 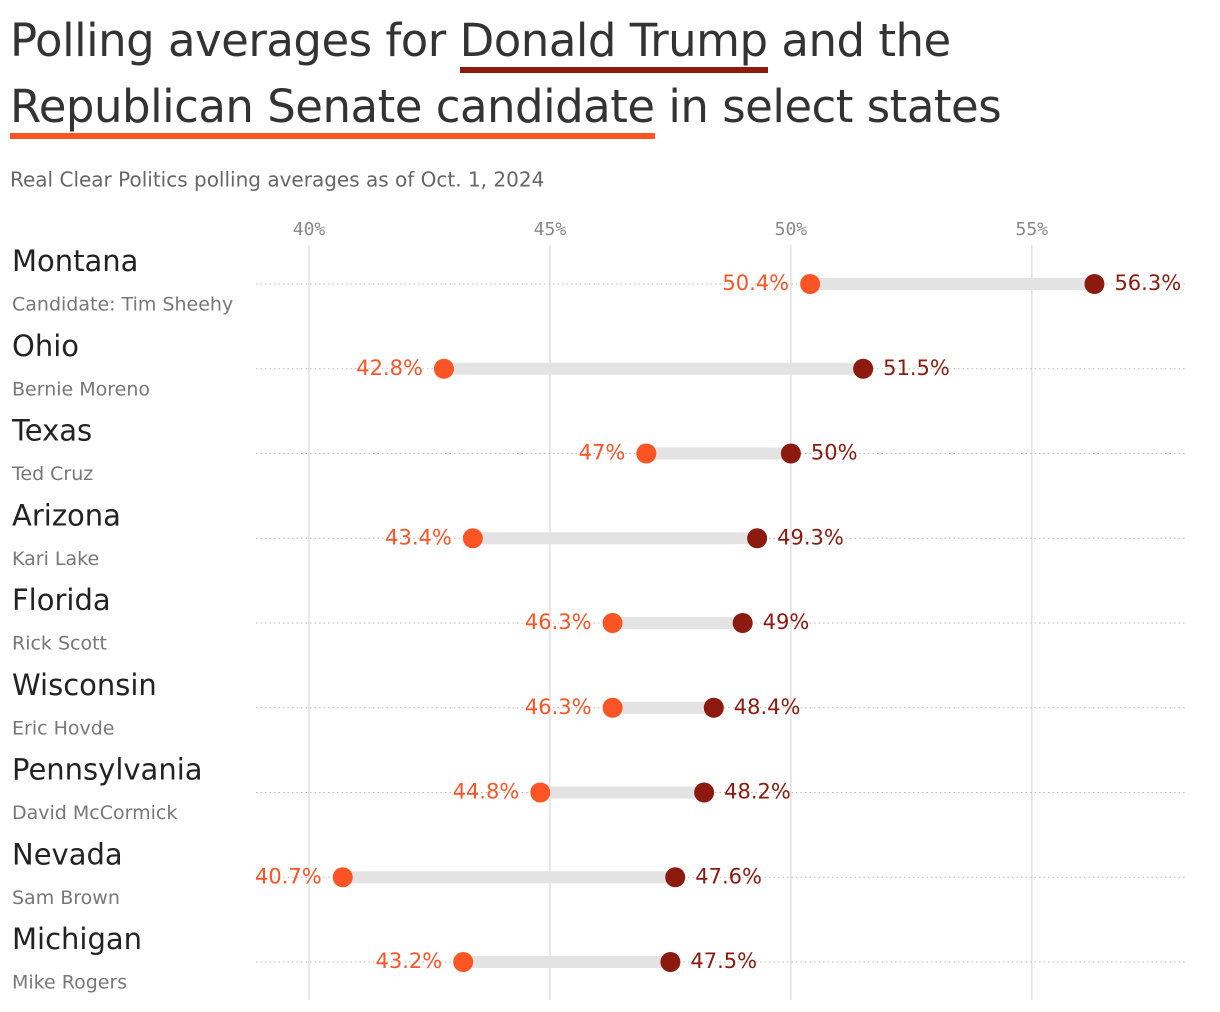 What do you see at coordinates (418, 537) in the screenshot?
I see `value-label: 43.4%` at bounding box center [418, 537].